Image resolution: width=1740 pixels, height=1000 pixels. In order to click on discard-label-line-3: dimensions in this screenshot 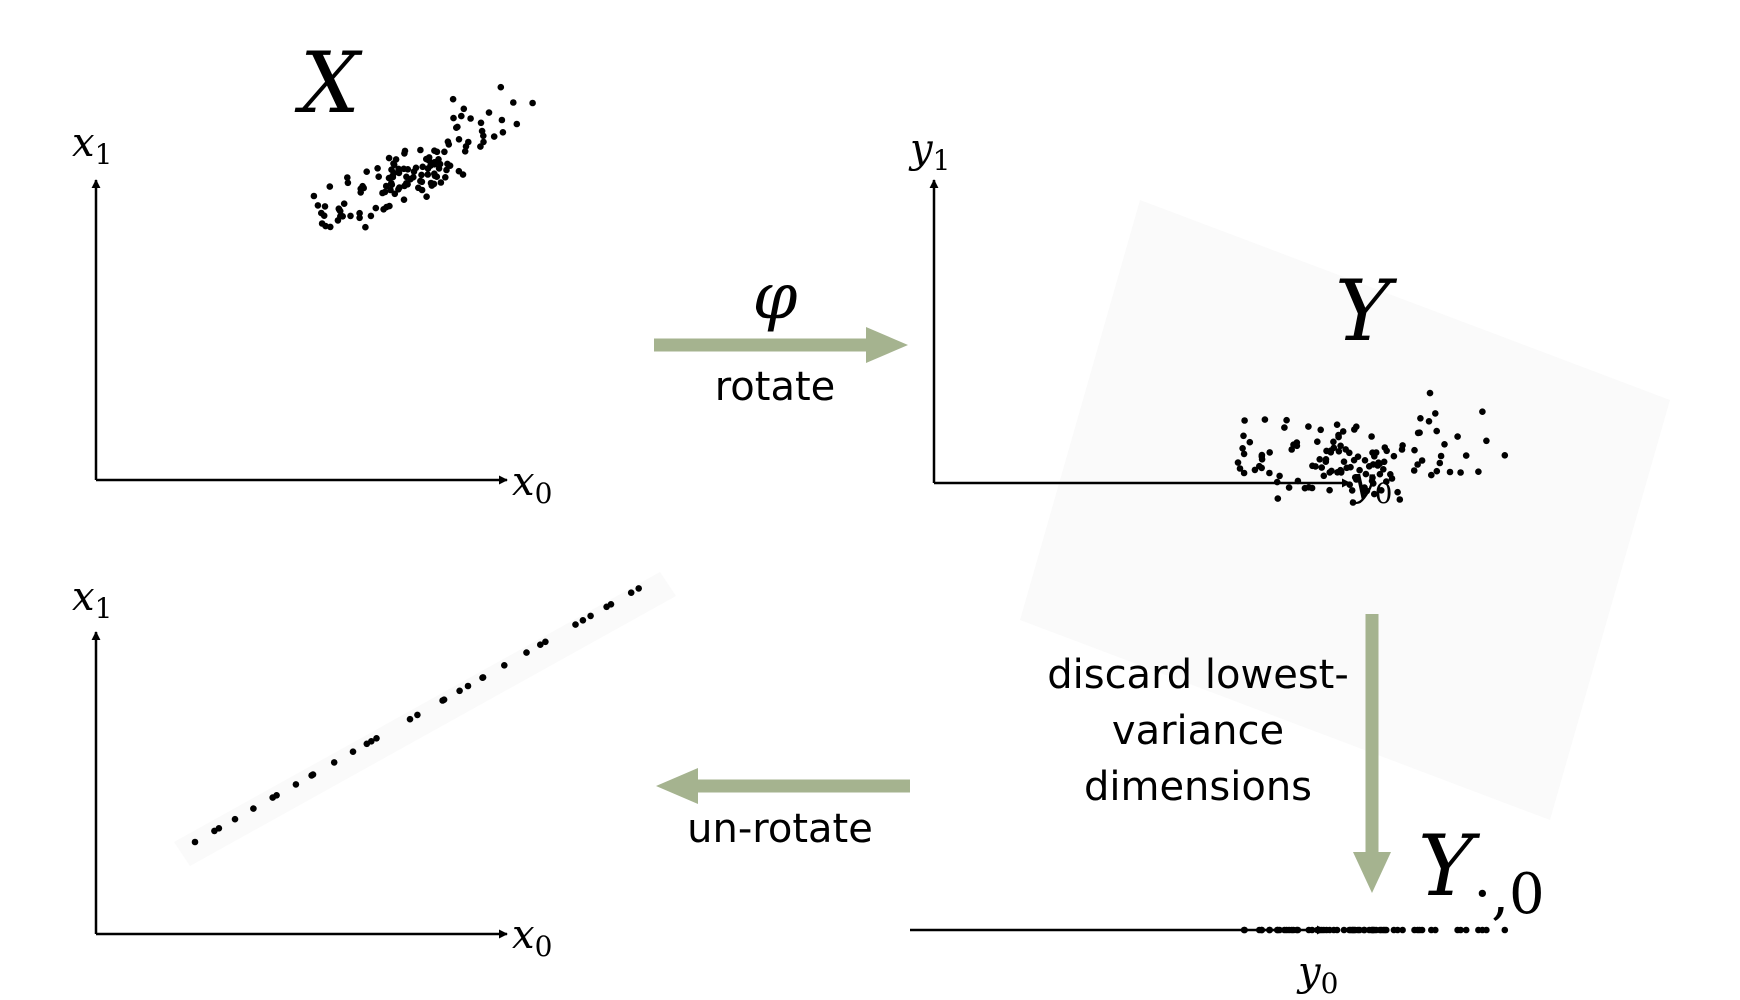, I will do `click(1198, 787)`.